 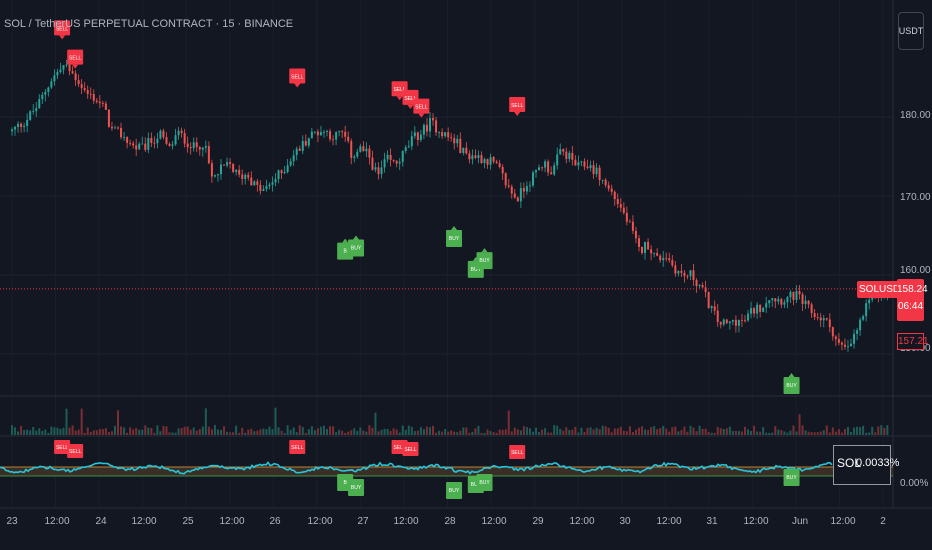 I want to click on time-label-1: 12:00, so click(x=57, y=521).